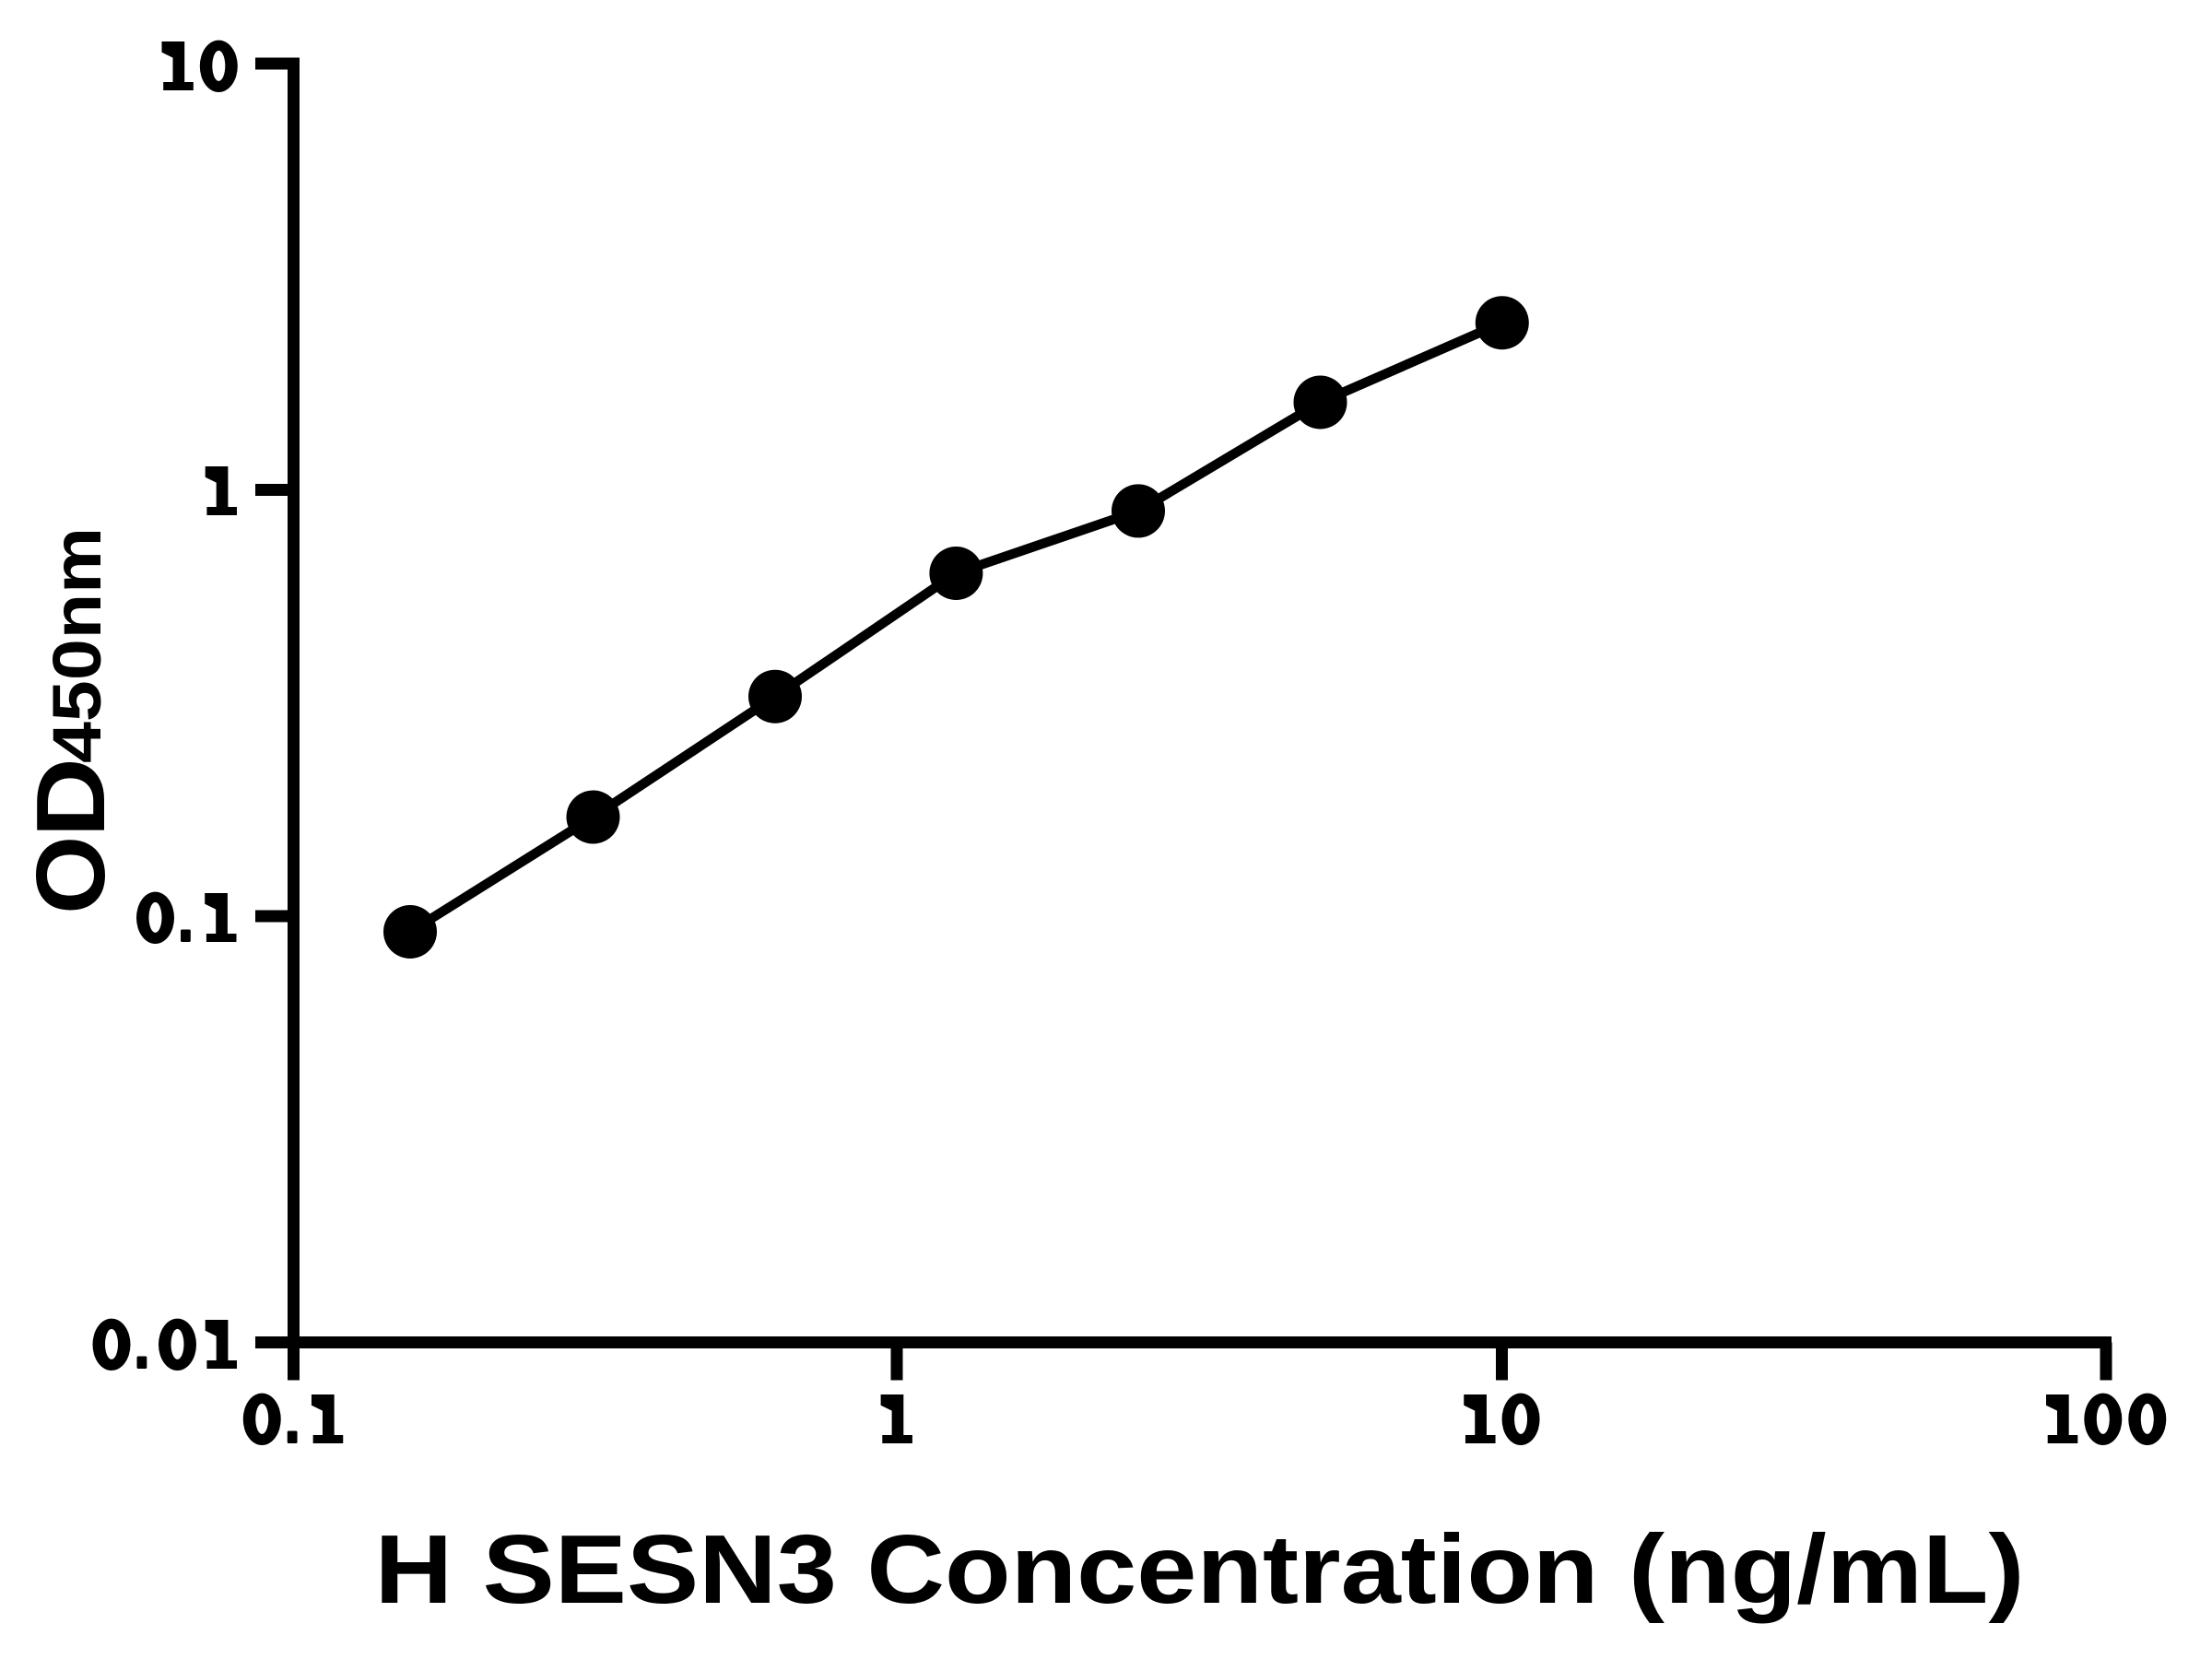  I want to click on svg-text: 450nm, so click(77, 645).